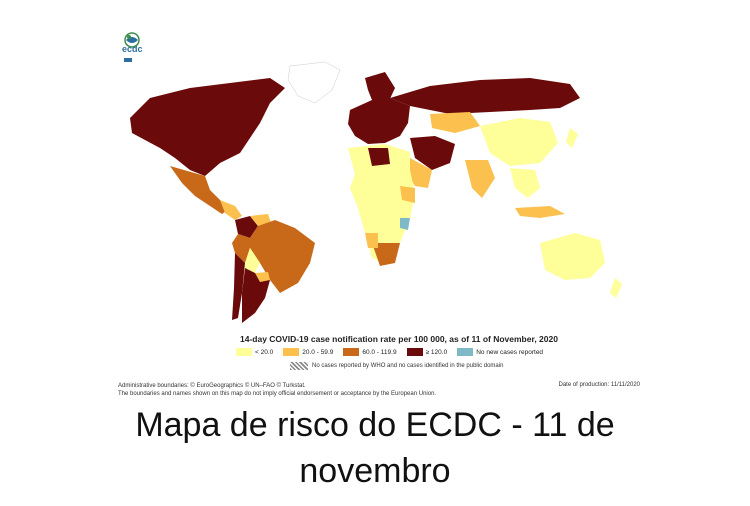 Image resolution: width=750 pixels, height=506 pixels. I want to click on legend-label: ≥ 120.0, so click(436, 352).